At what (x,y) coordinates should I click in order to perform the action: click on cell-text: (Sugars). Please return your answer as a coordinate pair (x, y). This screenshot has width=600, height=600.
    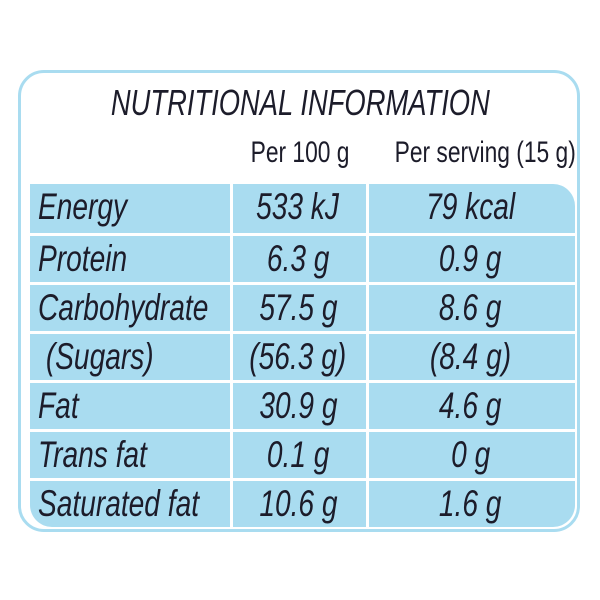
    Looking at the image, I should click on (96, 356).